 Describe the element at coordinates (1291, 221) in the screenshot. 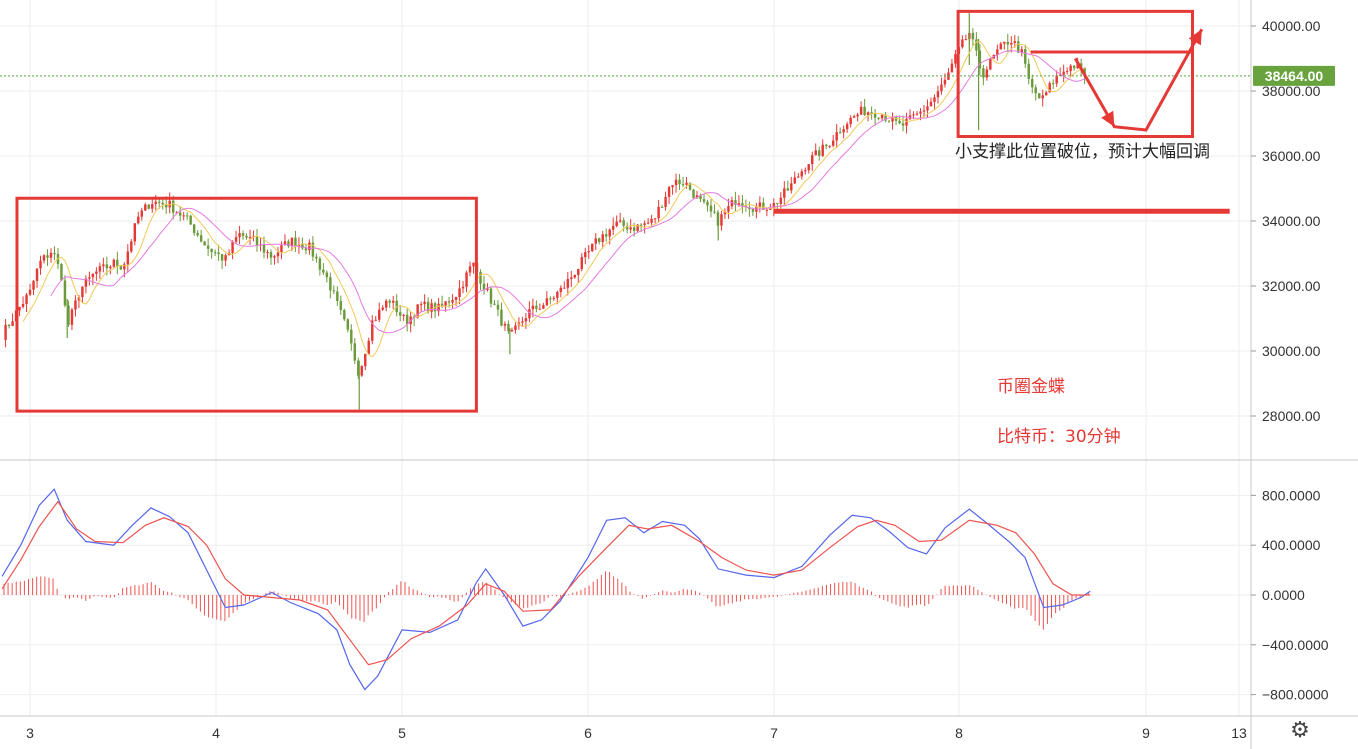

I see `price-tick-label: 34000.00` at that location.